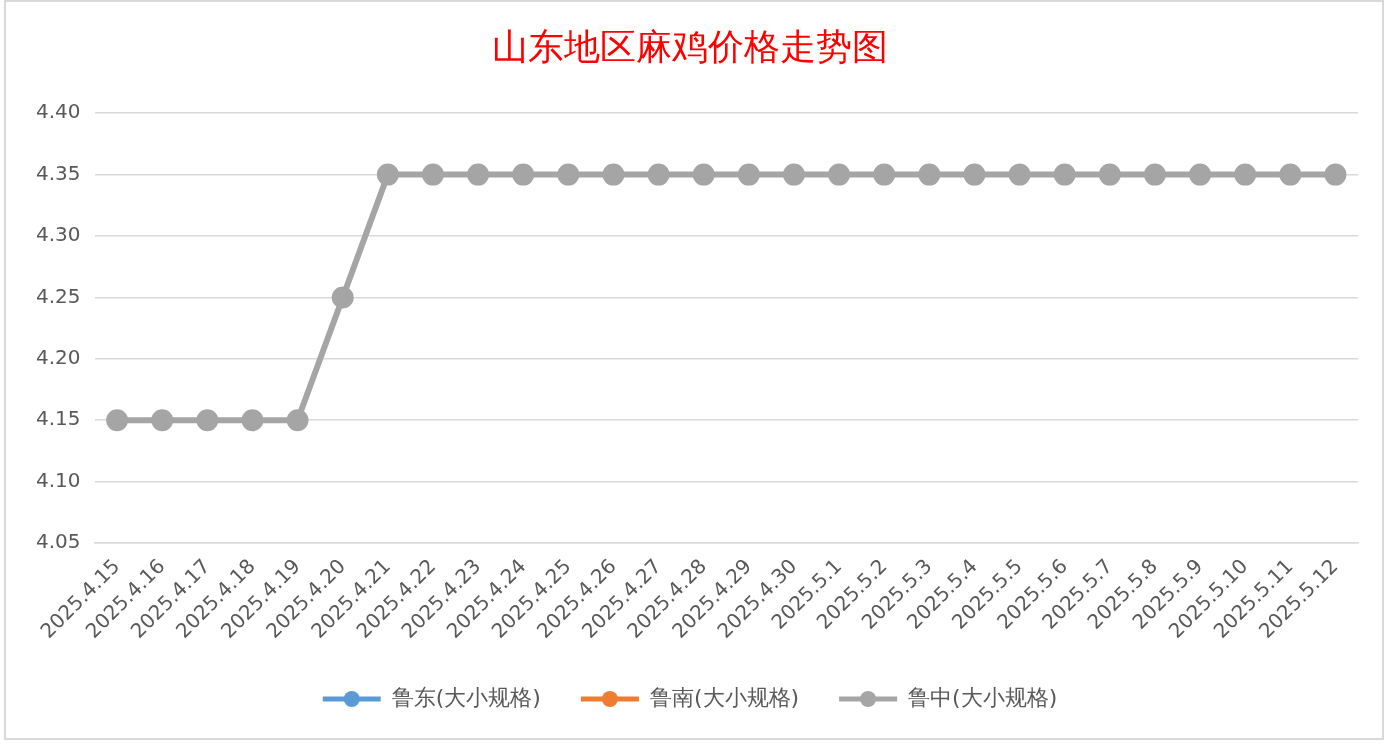  I want to click on y-tick-label: 4.40, so click(58, 111).